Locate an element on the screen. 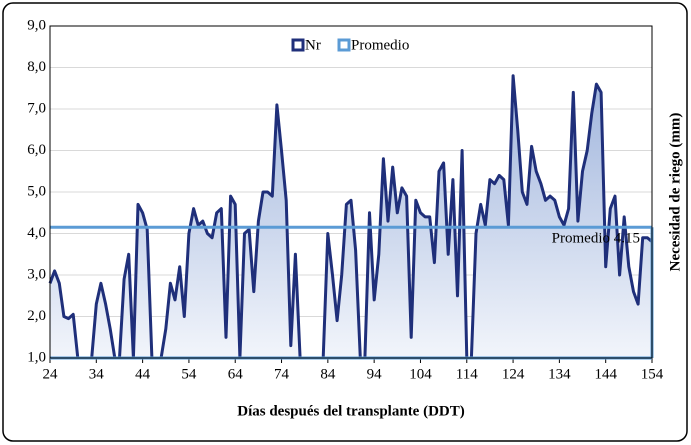 The image size is (691, 445). y-tick-label: 9,0 is located at coordinates (36, 25).